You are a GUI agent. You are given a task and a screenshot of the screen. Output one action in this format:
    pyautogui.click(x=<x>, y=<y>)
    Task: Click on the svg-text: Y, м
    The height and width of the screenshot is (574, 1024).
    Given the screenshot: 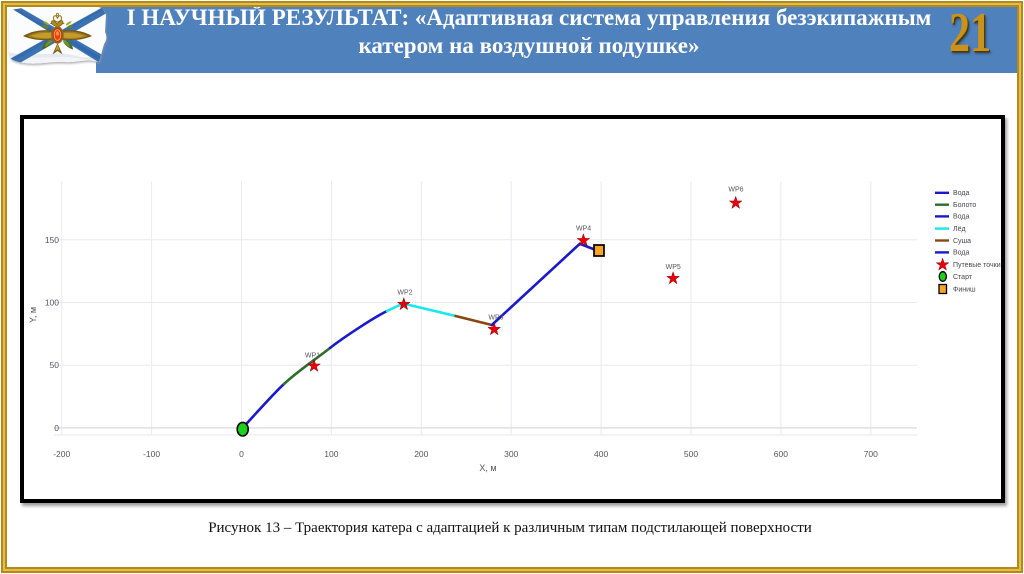 What is the action you would take?
    pyautogui.click(x=33, y=315)
    